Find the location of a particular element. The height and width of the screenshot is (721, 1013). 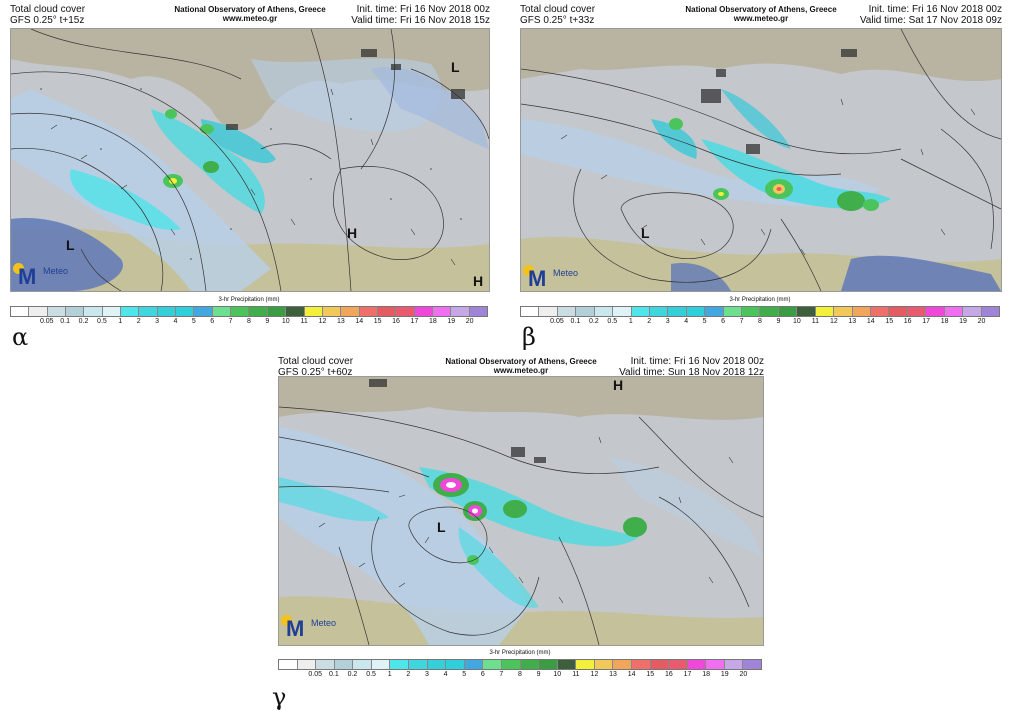

legend-tick-label: 3 is located at coordinates (157, 321).